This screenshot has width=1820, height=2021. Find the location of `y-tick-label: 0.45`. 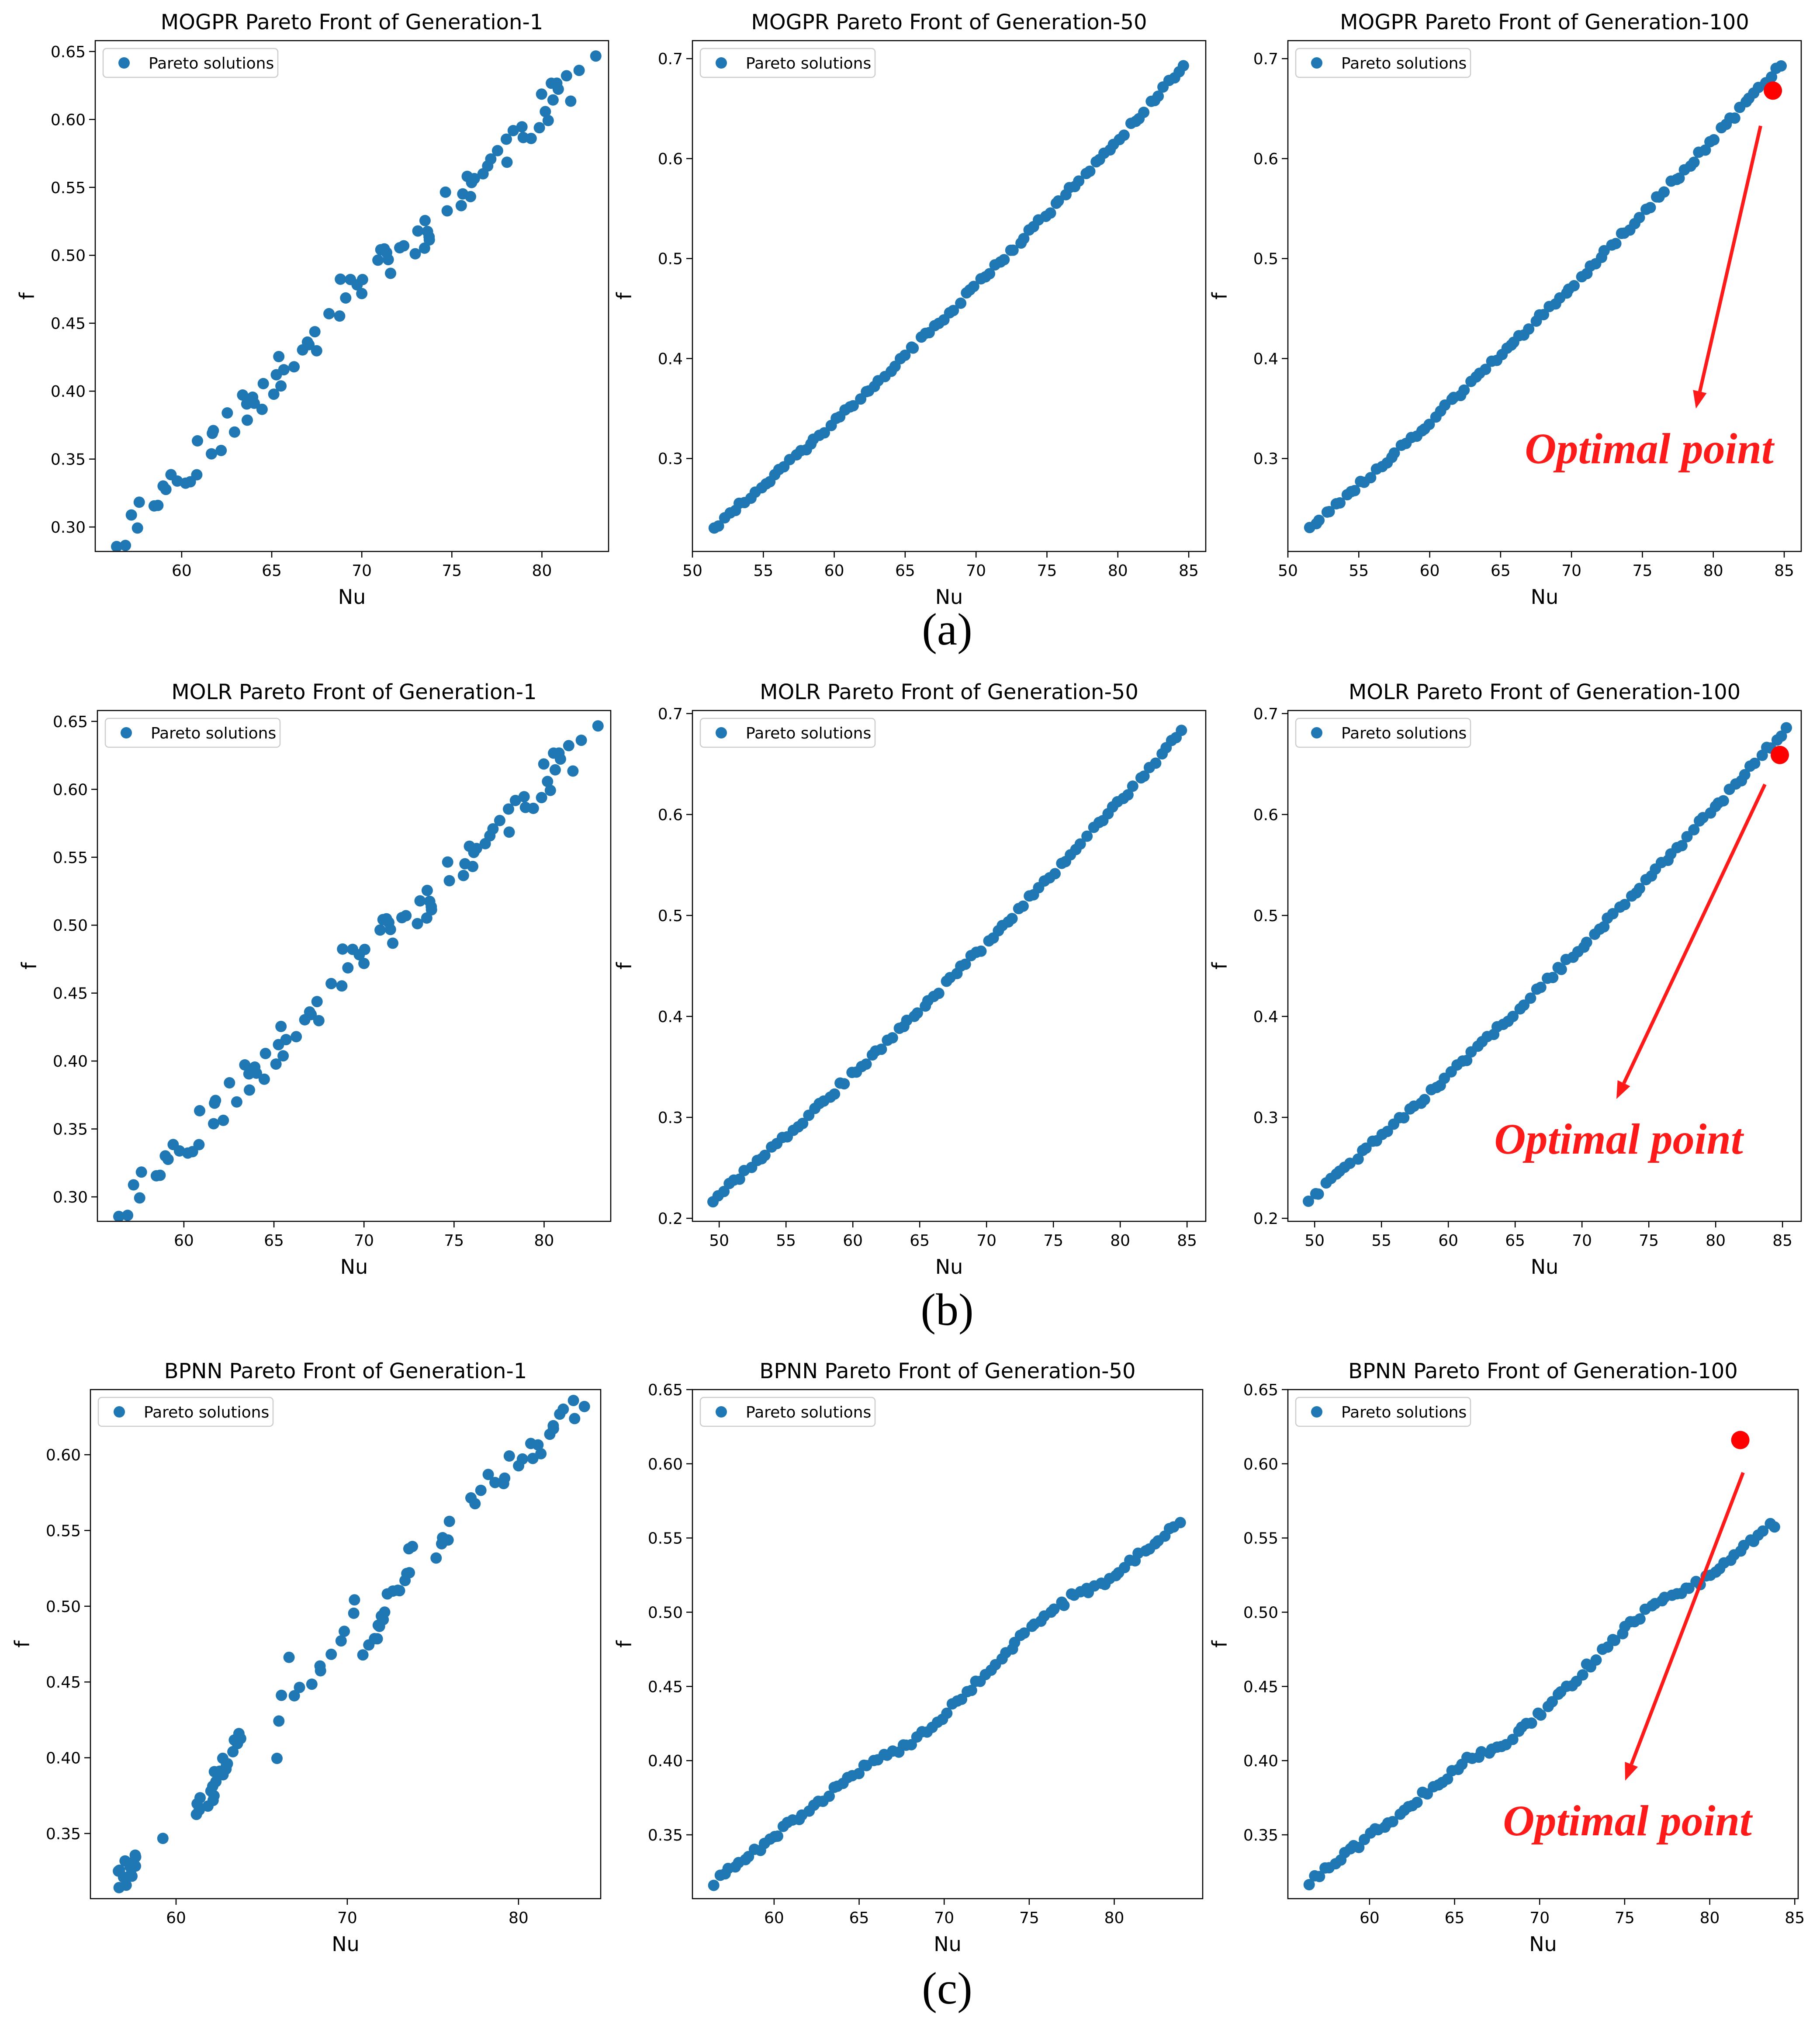

y-tick-label: 0.45 is located at coordinates (68, 324).